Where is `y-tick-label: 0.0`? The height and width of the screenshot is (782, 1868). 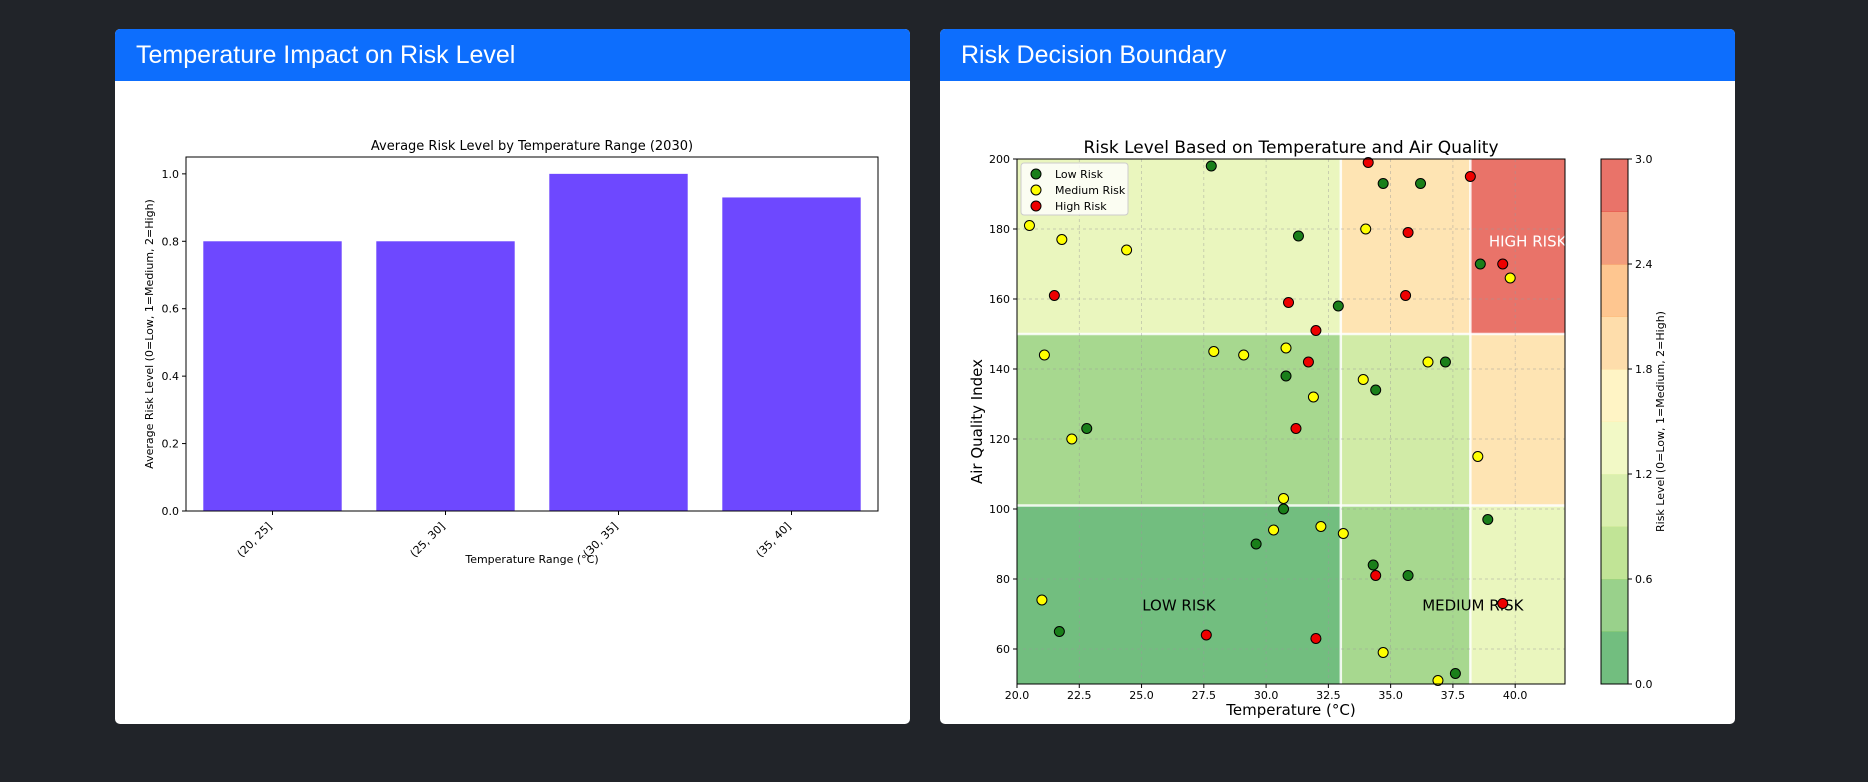
y-tick-label: 0.0 is located at coordinates (171, 511).